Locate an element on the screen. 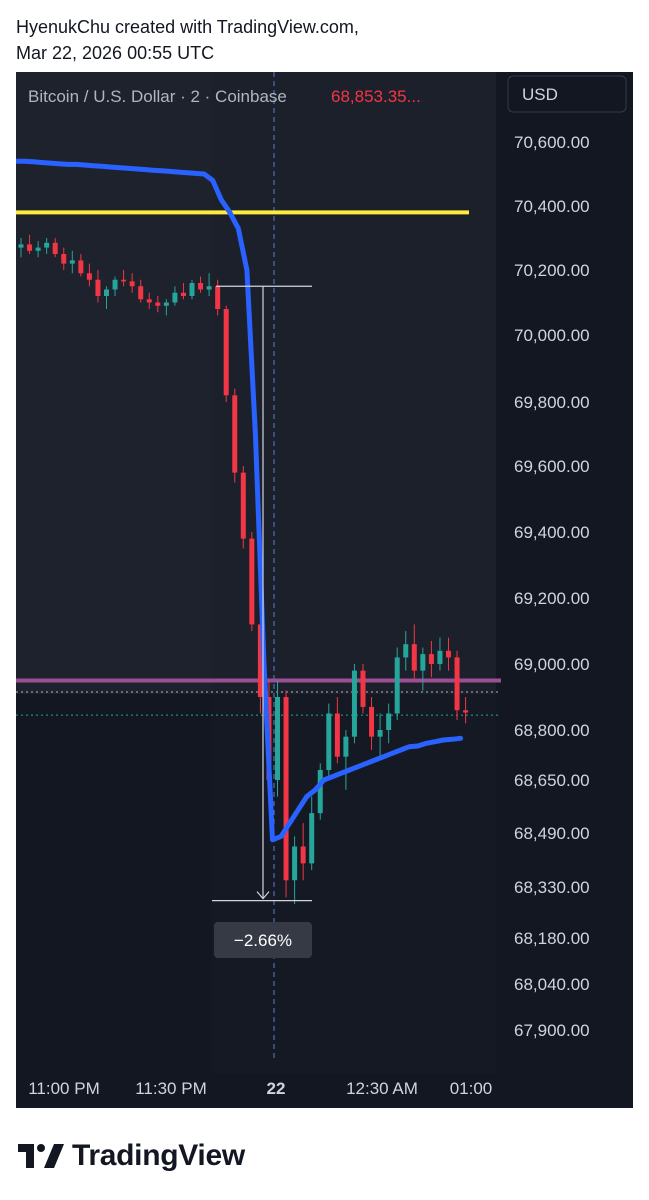 This screenshot has height=1200, width=649. tradingview-wordmark: TradingView is located at coordinates (158, 1155).